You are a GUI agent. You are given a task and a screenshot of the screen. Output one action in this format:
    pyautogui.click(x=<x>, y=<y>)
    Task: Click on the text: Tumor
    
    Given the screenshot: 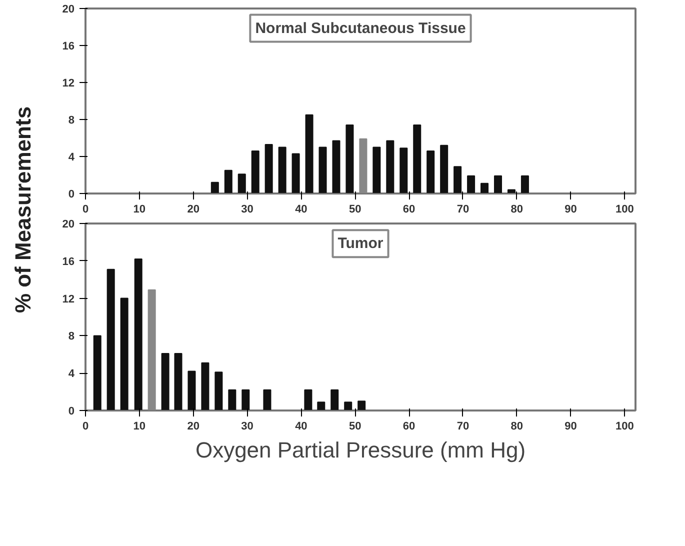 What is the action you would take?
    pyautogui.click(x=361, y=243)
    